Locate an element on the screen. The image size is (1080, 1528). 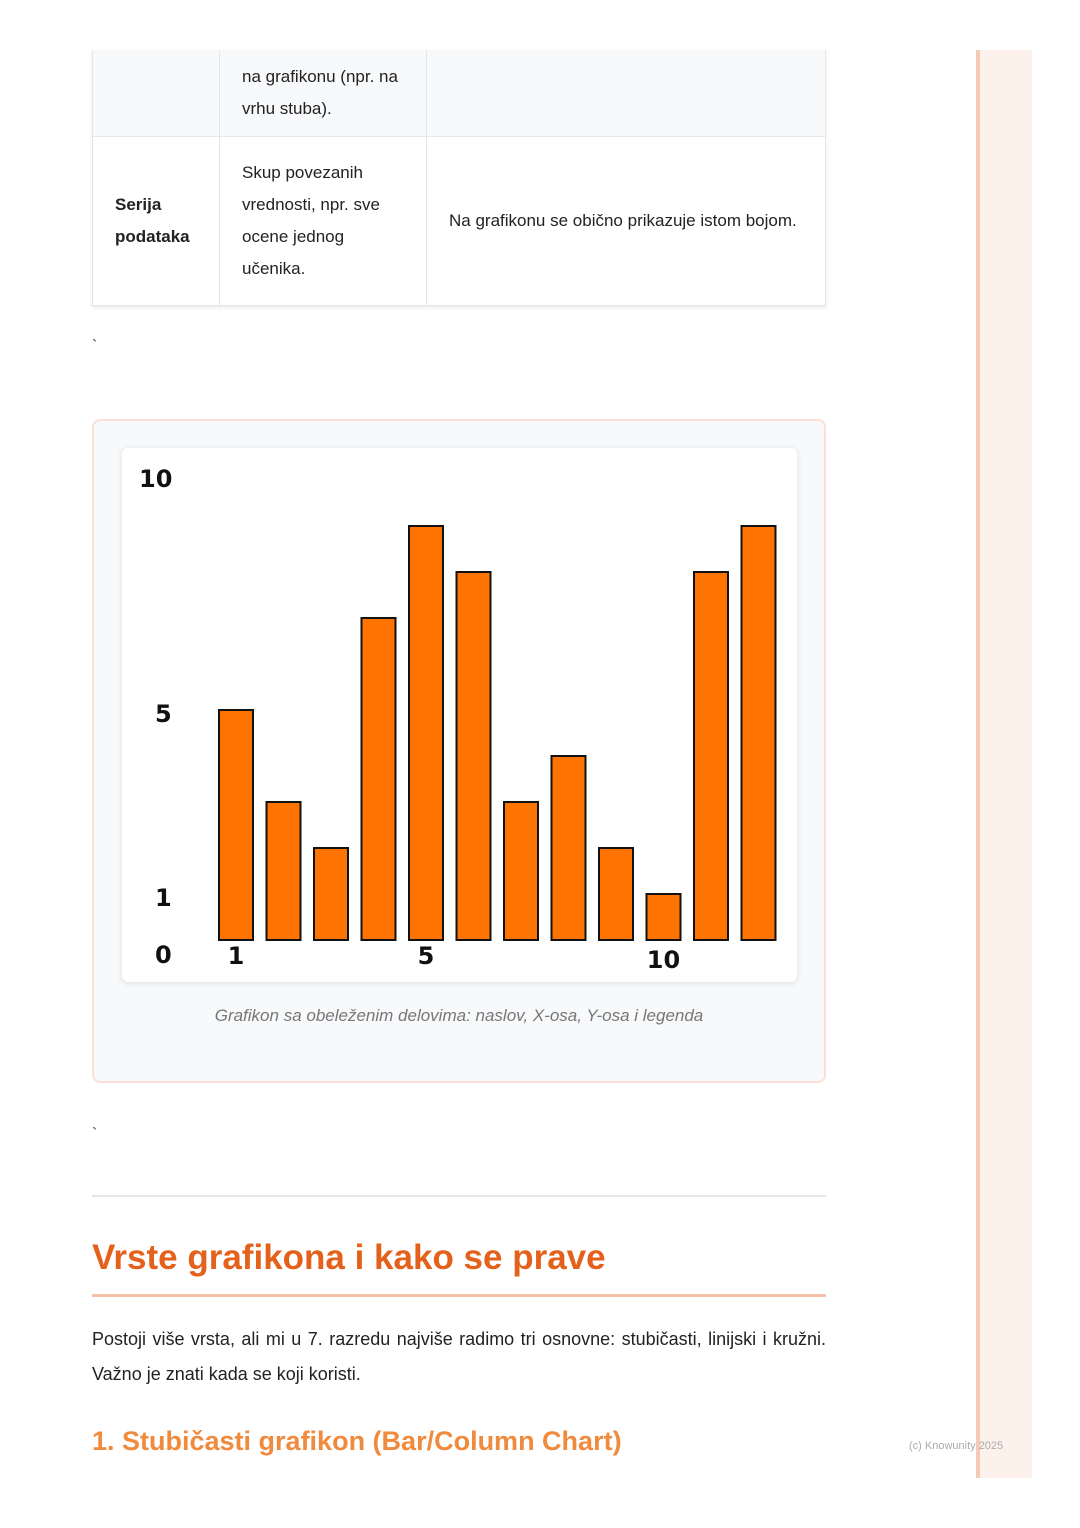
side-margin-strip is located at coordinates (1004, 764).